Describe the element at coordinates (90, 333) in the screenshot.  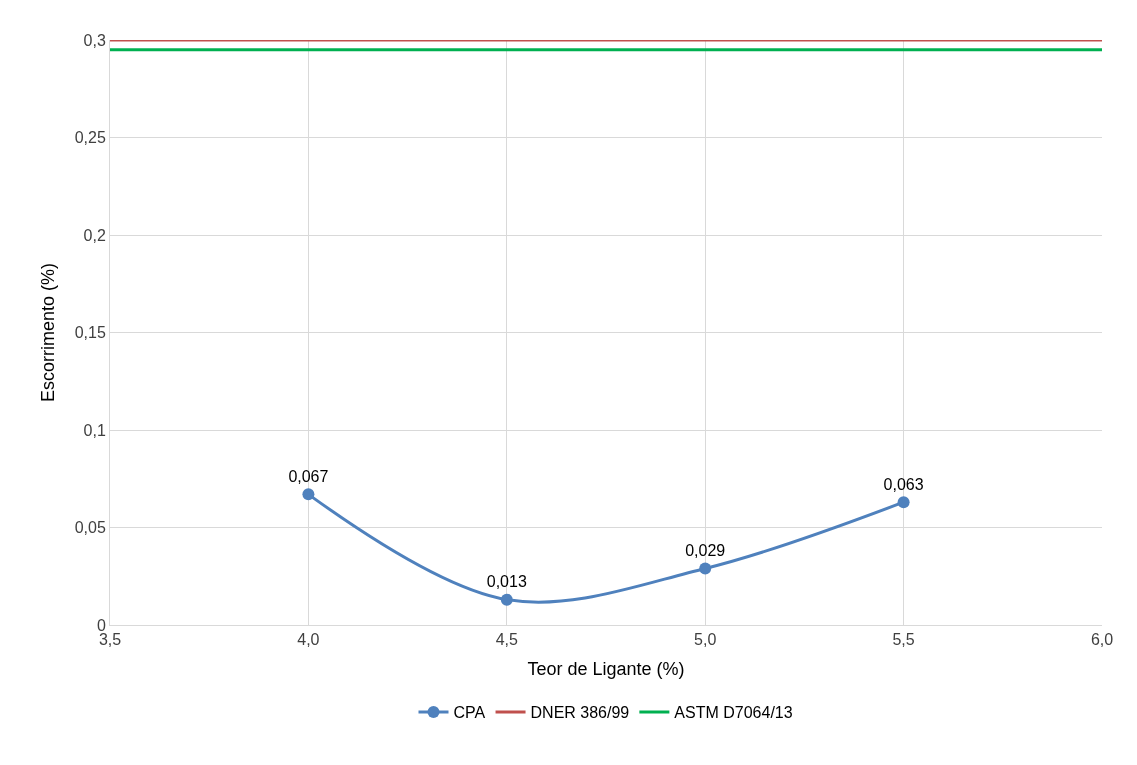
I see `y-tick-label: 0,15` at that location.